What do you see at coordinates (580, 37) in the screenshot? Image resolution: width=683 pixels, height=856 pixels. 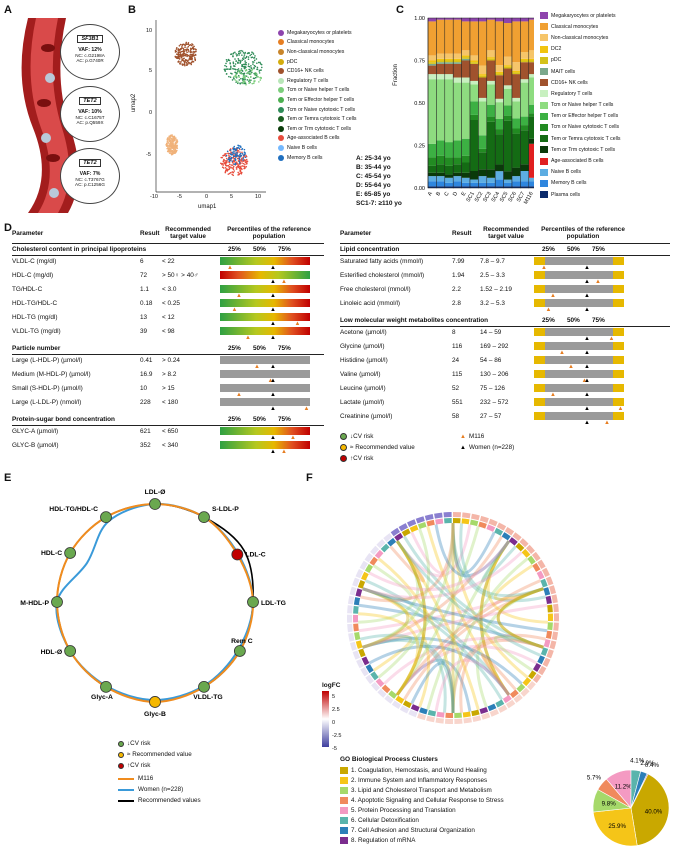 I see `legend-entry: Non-classical monocytes` at bounding box center [580, 37].